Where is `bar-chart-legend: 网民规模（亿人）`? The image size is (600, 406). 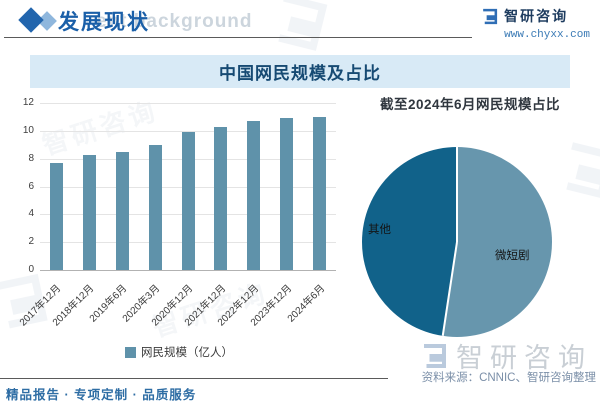
bar-chart-legend: 网民规模（亿人） is located at coordinates (179, 352).